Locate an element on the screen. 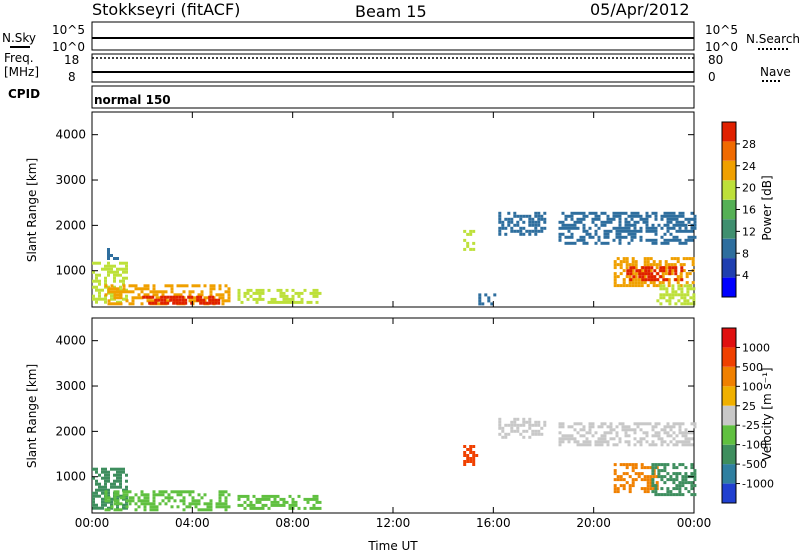 The height and width of the screenshot is (554, 800). freq-label: Freq. is located at coordinates (19, 58).